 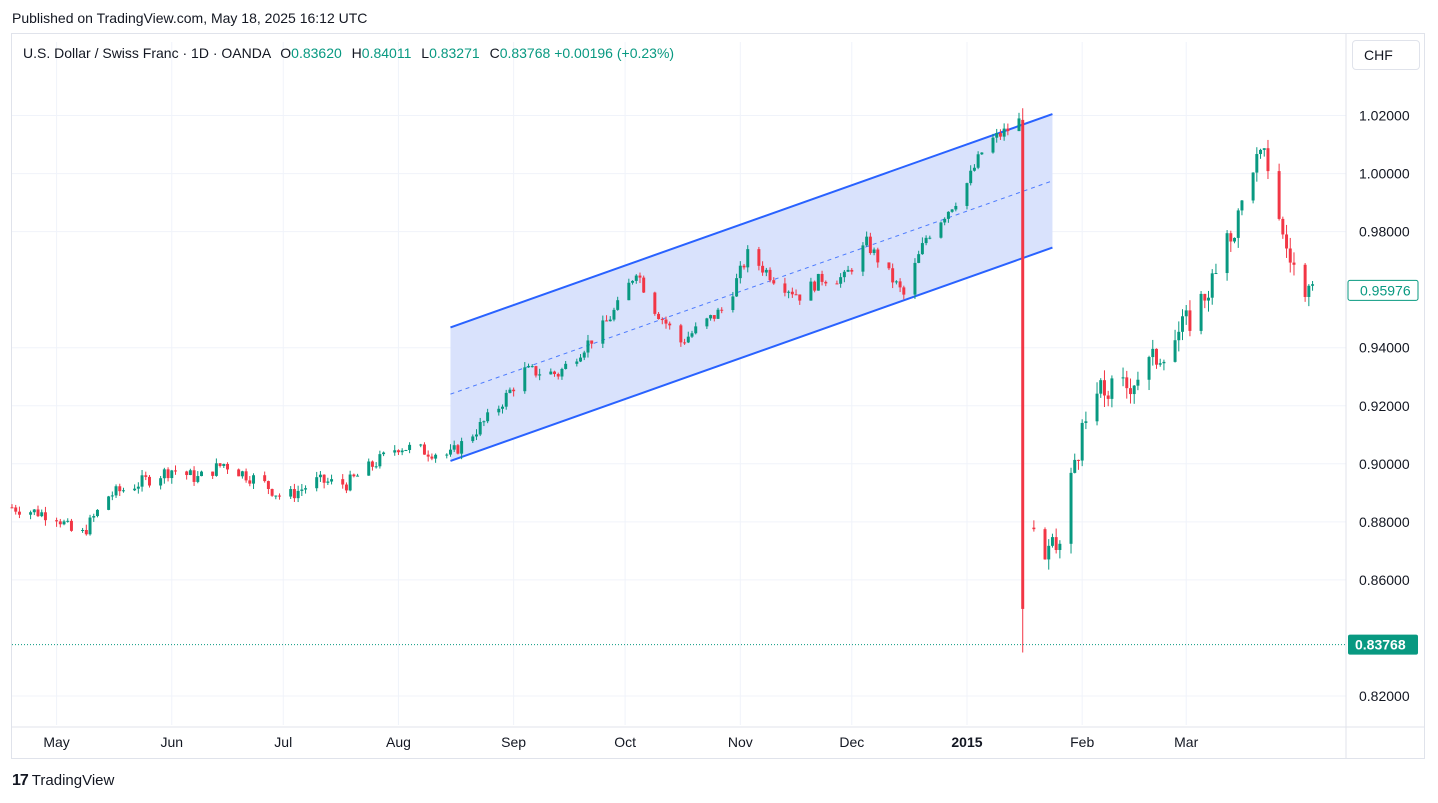 I want to click on open-value: 0.83620, so click(x=316, y=53).